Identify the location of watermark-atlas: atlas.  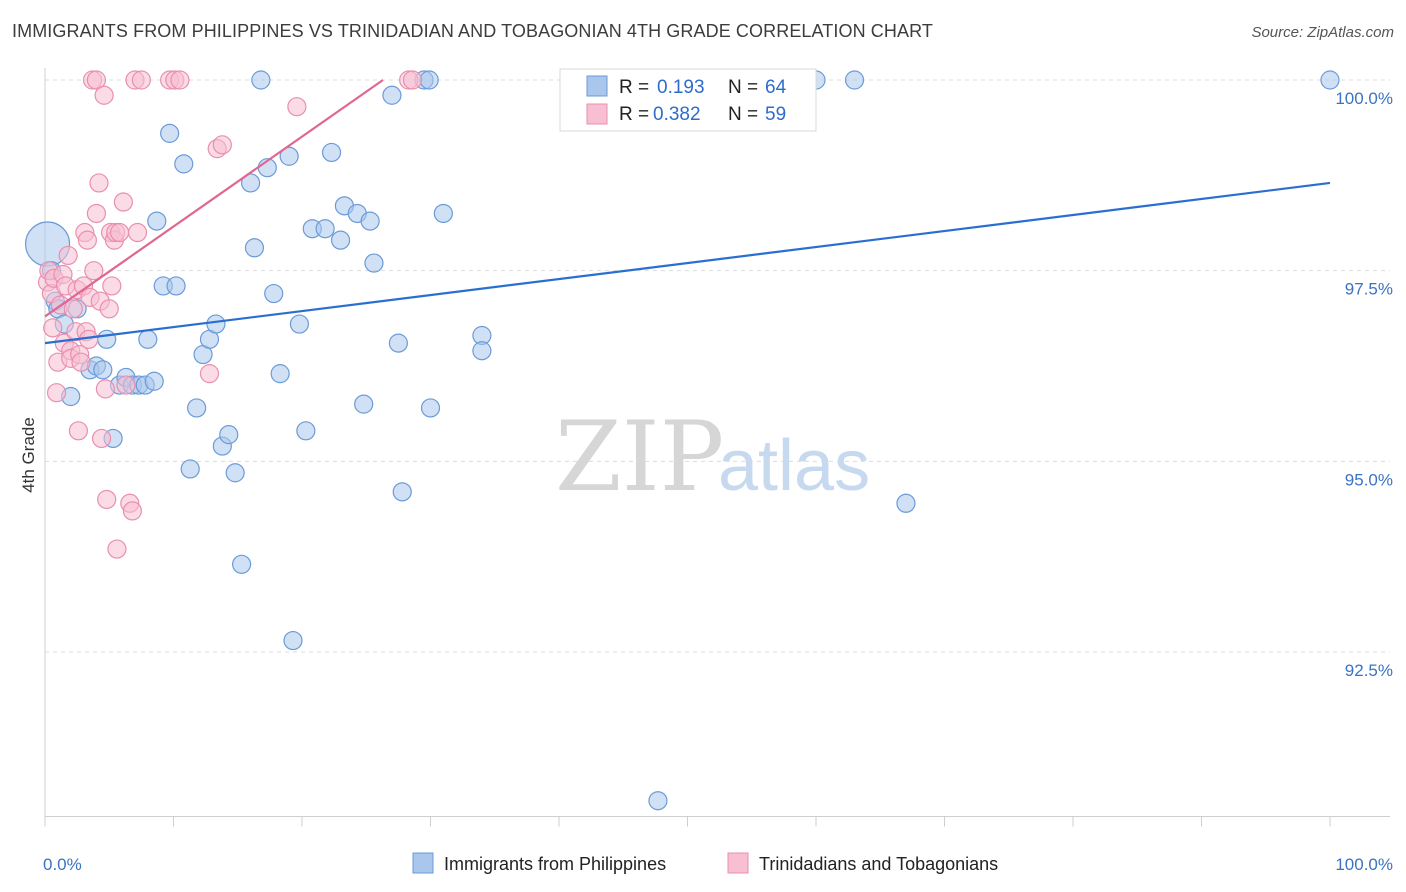
(794, 466).